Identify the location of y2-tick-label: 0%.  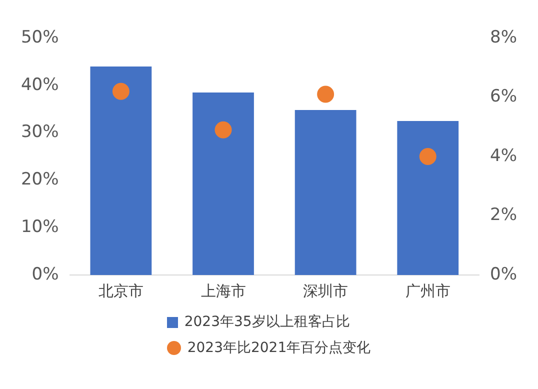
(504, 274).